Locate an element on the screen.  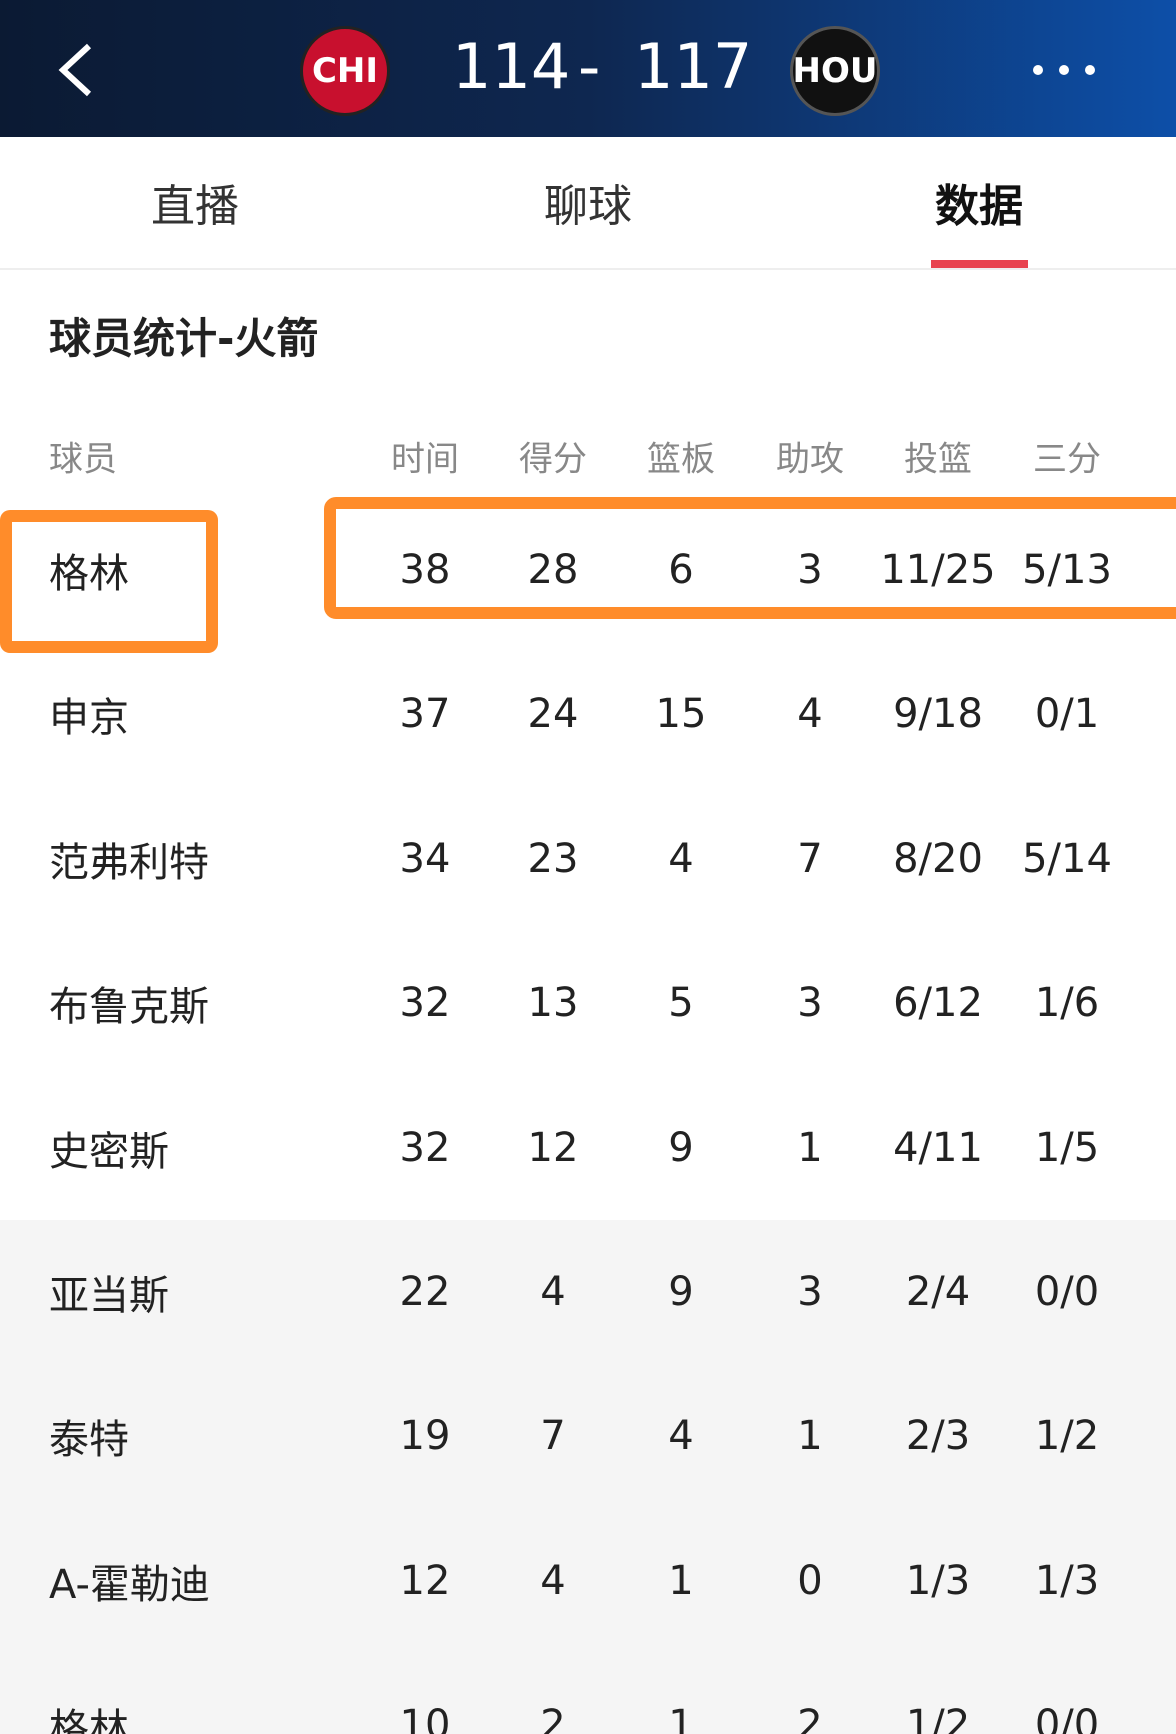
stat-cell: 15 is located at coordinates (681, 714).